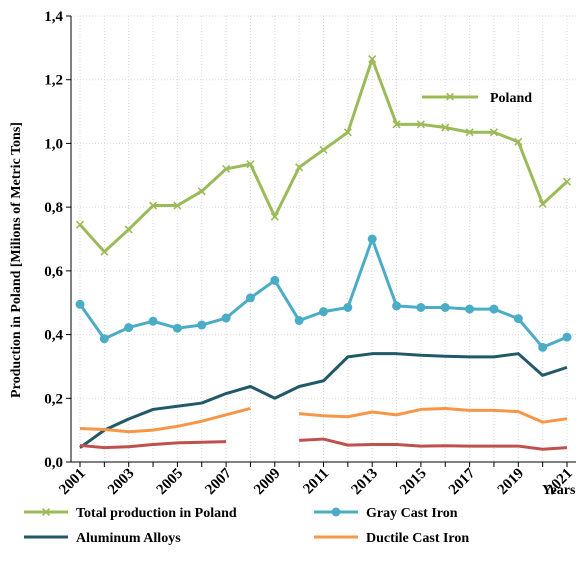 The image size is (588, 569). Describe the element at coordinates (128, 538) in the screenshot. I see `legend-label: Aluminum Alloys` at that location.